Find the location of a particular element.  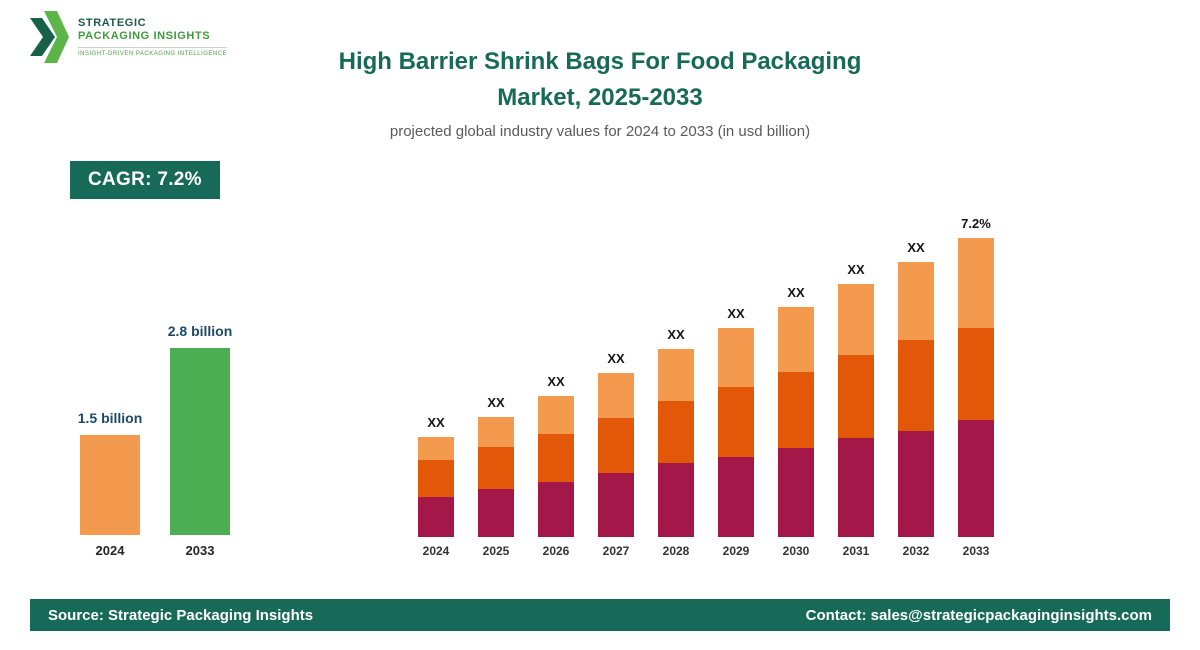

mini-bar-group: 1.5 billion 2024 is located at coordinates (110, 484).